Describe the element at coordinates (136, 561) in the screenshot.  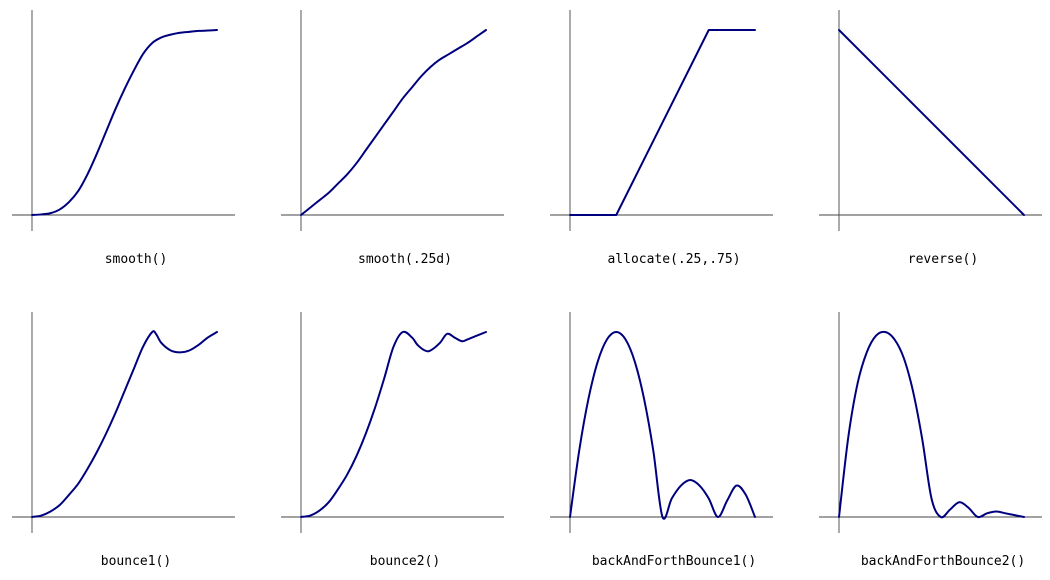
I see `chart-title: bounce1()` at that location.